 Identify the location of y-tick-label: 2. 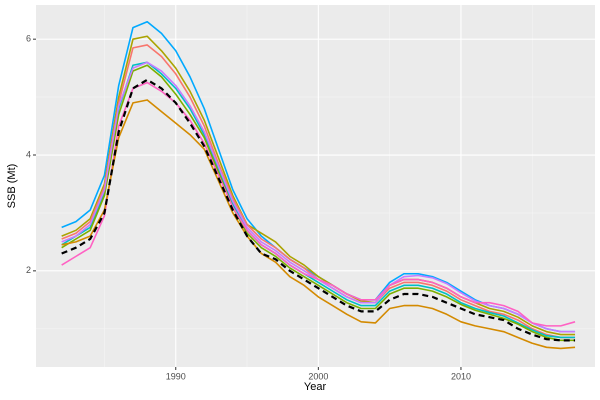
(28, 270).